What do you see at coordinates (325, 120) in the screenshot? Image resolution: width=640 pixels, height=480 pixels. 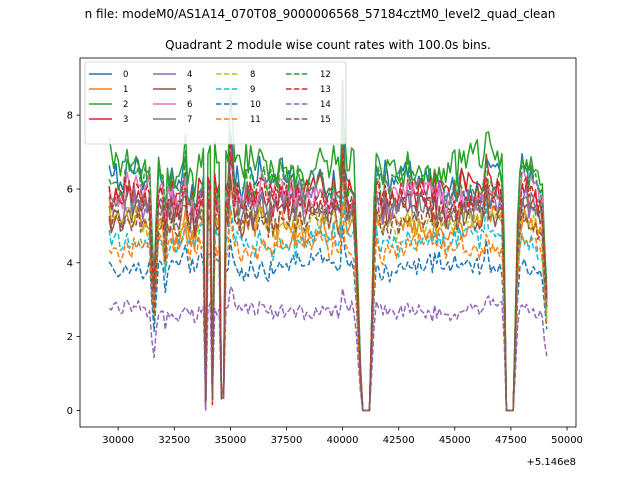 I see `legend-label-15: 15` at bounding box center [325, 120].